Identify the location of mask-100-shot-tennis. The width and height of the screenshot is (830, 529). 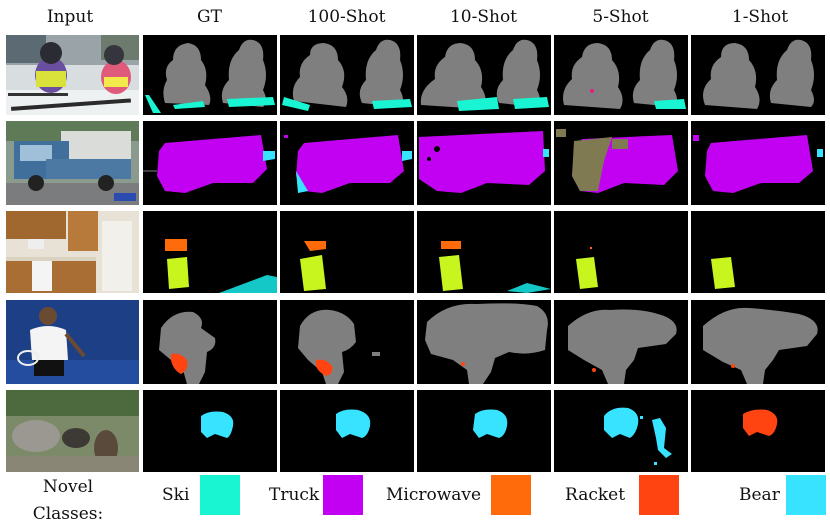
(347, 342).